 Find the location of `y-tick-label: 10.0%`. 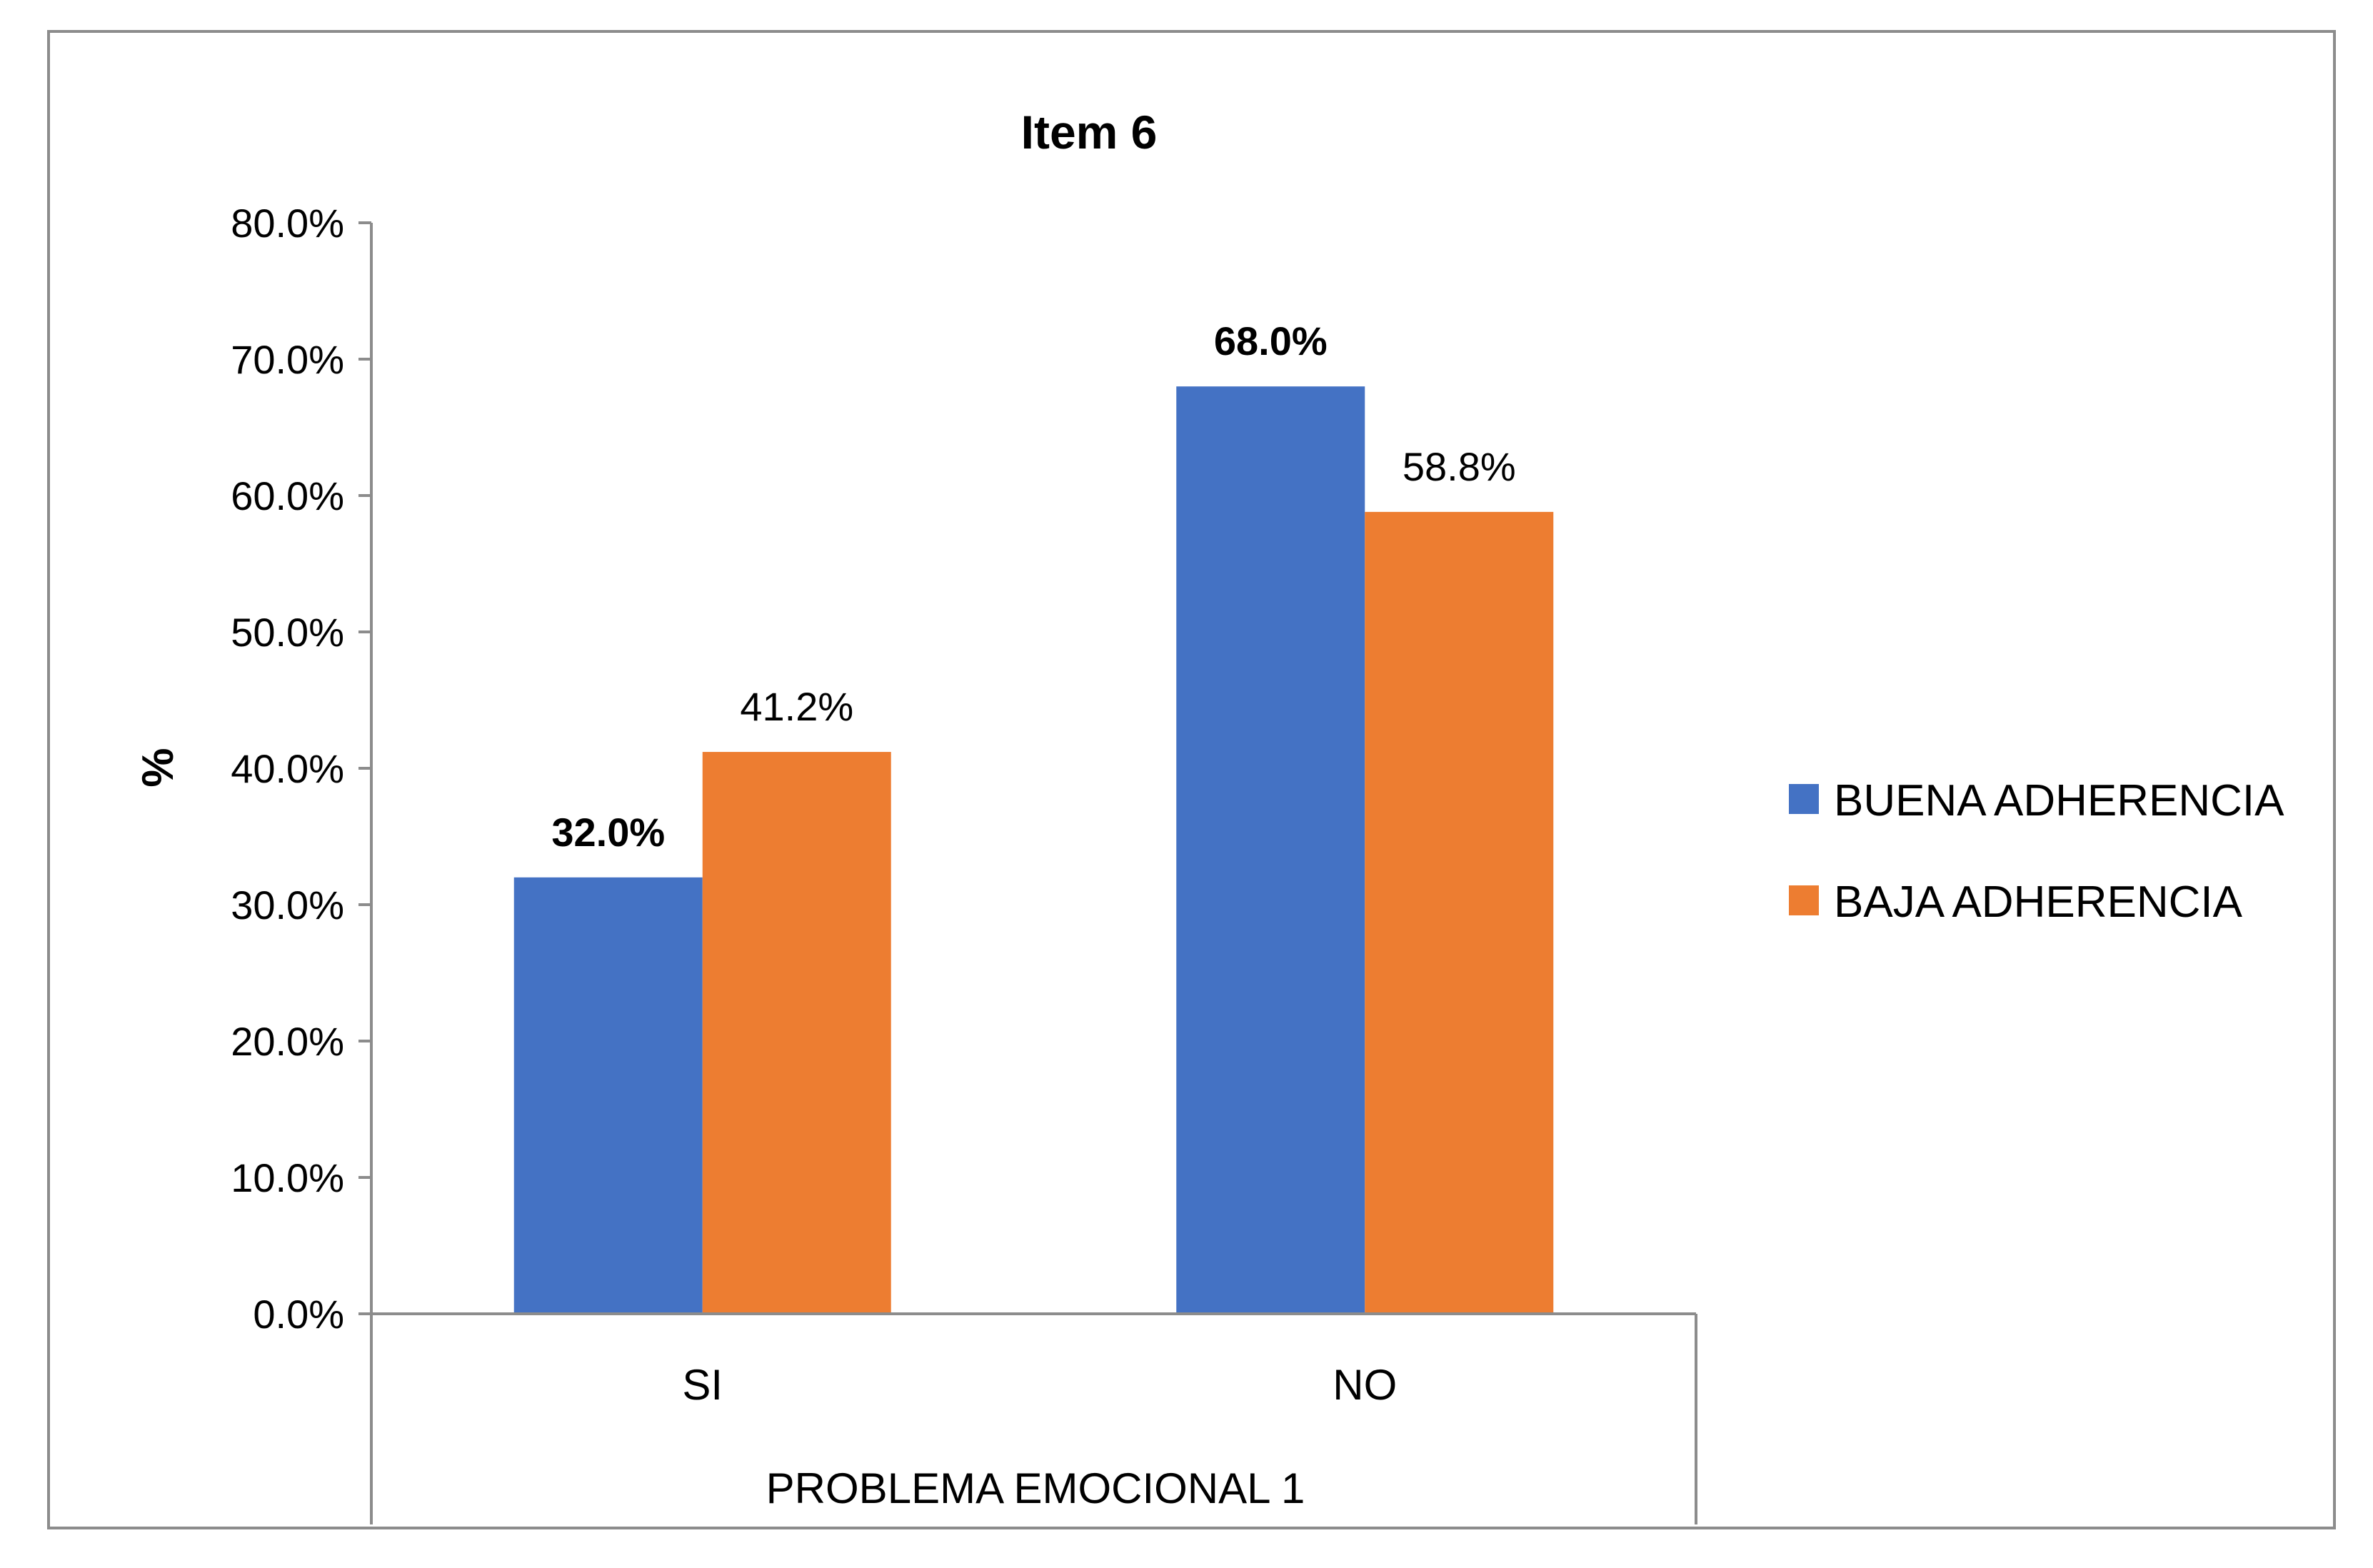

y-tick-label: 10.0% is located at coordinates (287, 1177).